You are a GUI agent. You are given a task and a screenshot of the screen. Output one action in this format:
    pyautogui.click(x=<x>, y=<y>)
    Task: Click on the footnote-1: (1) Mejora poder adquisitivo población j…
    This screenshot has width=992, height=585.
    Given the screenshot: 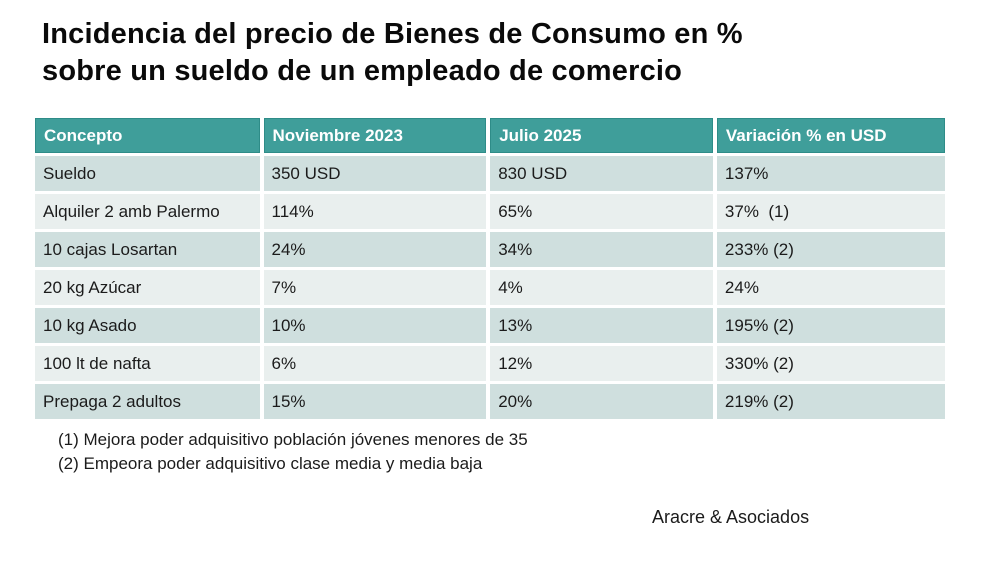 What is the action you would take?
    pyautogui.click(x=293, y=439)
    